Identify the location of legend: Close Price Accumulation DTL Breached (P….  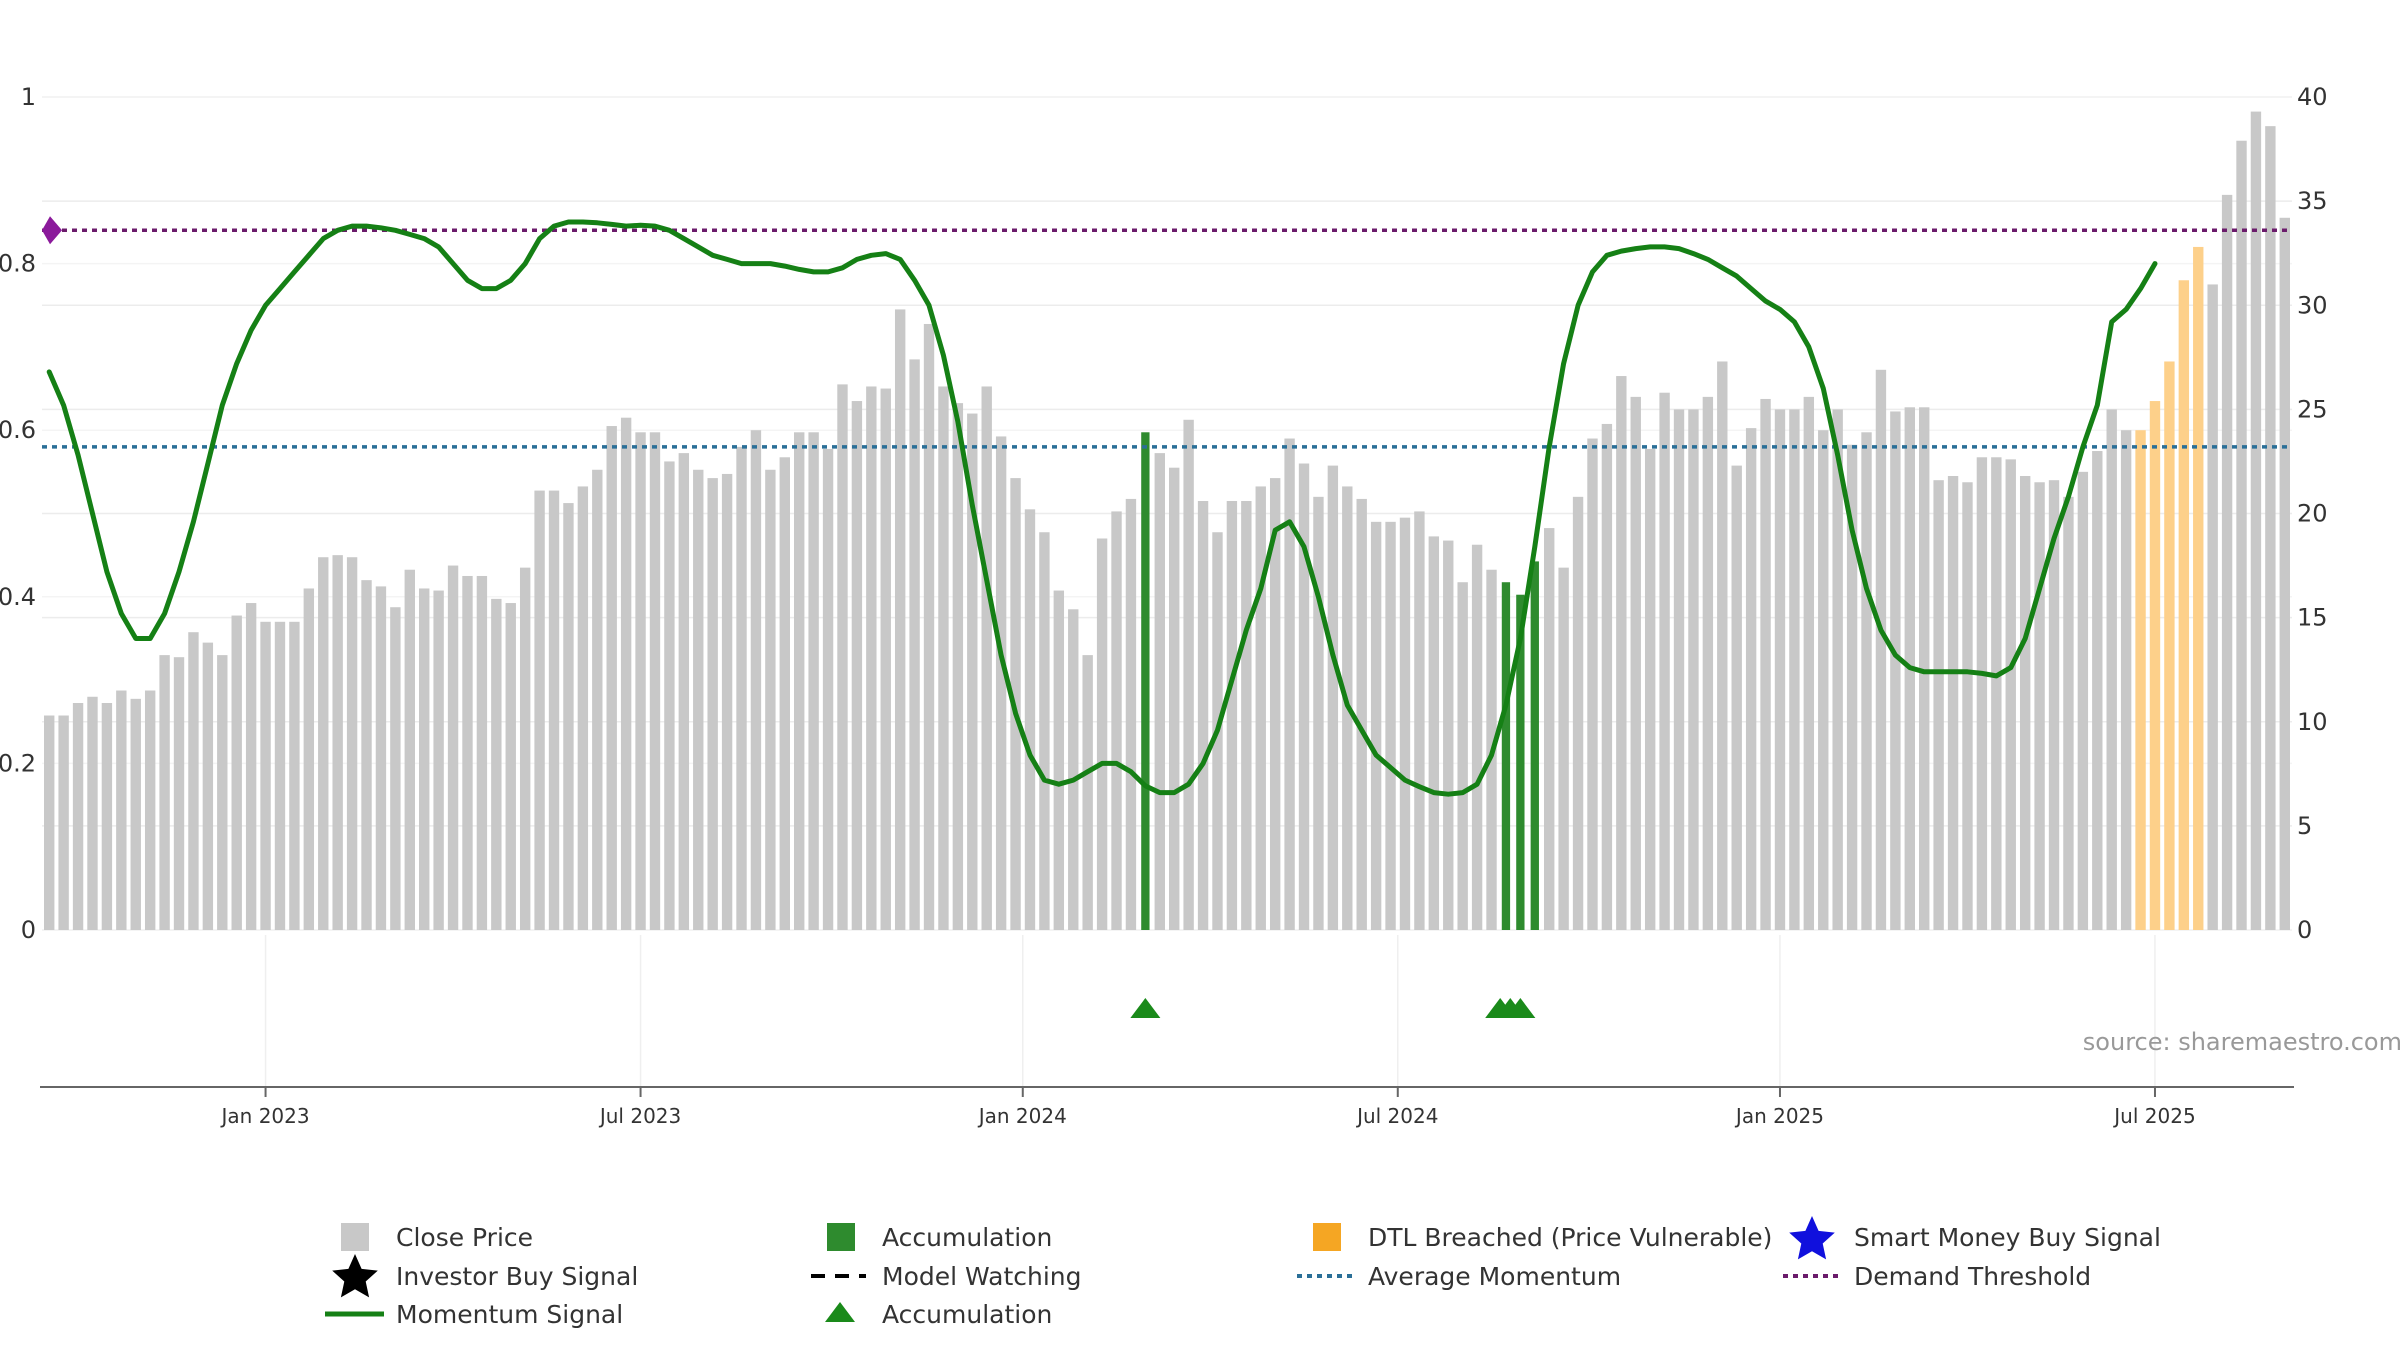
(1243, 1272).